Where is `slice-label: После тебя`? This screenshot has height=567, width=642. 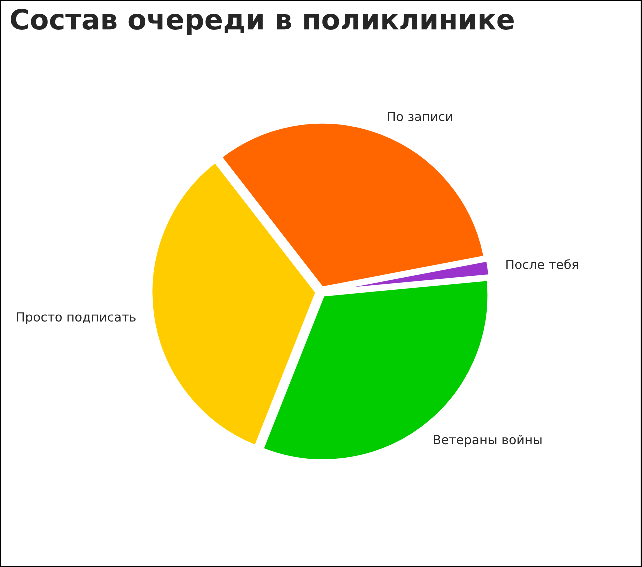 slice-label: После тебя is located at coordinates (542, 265).